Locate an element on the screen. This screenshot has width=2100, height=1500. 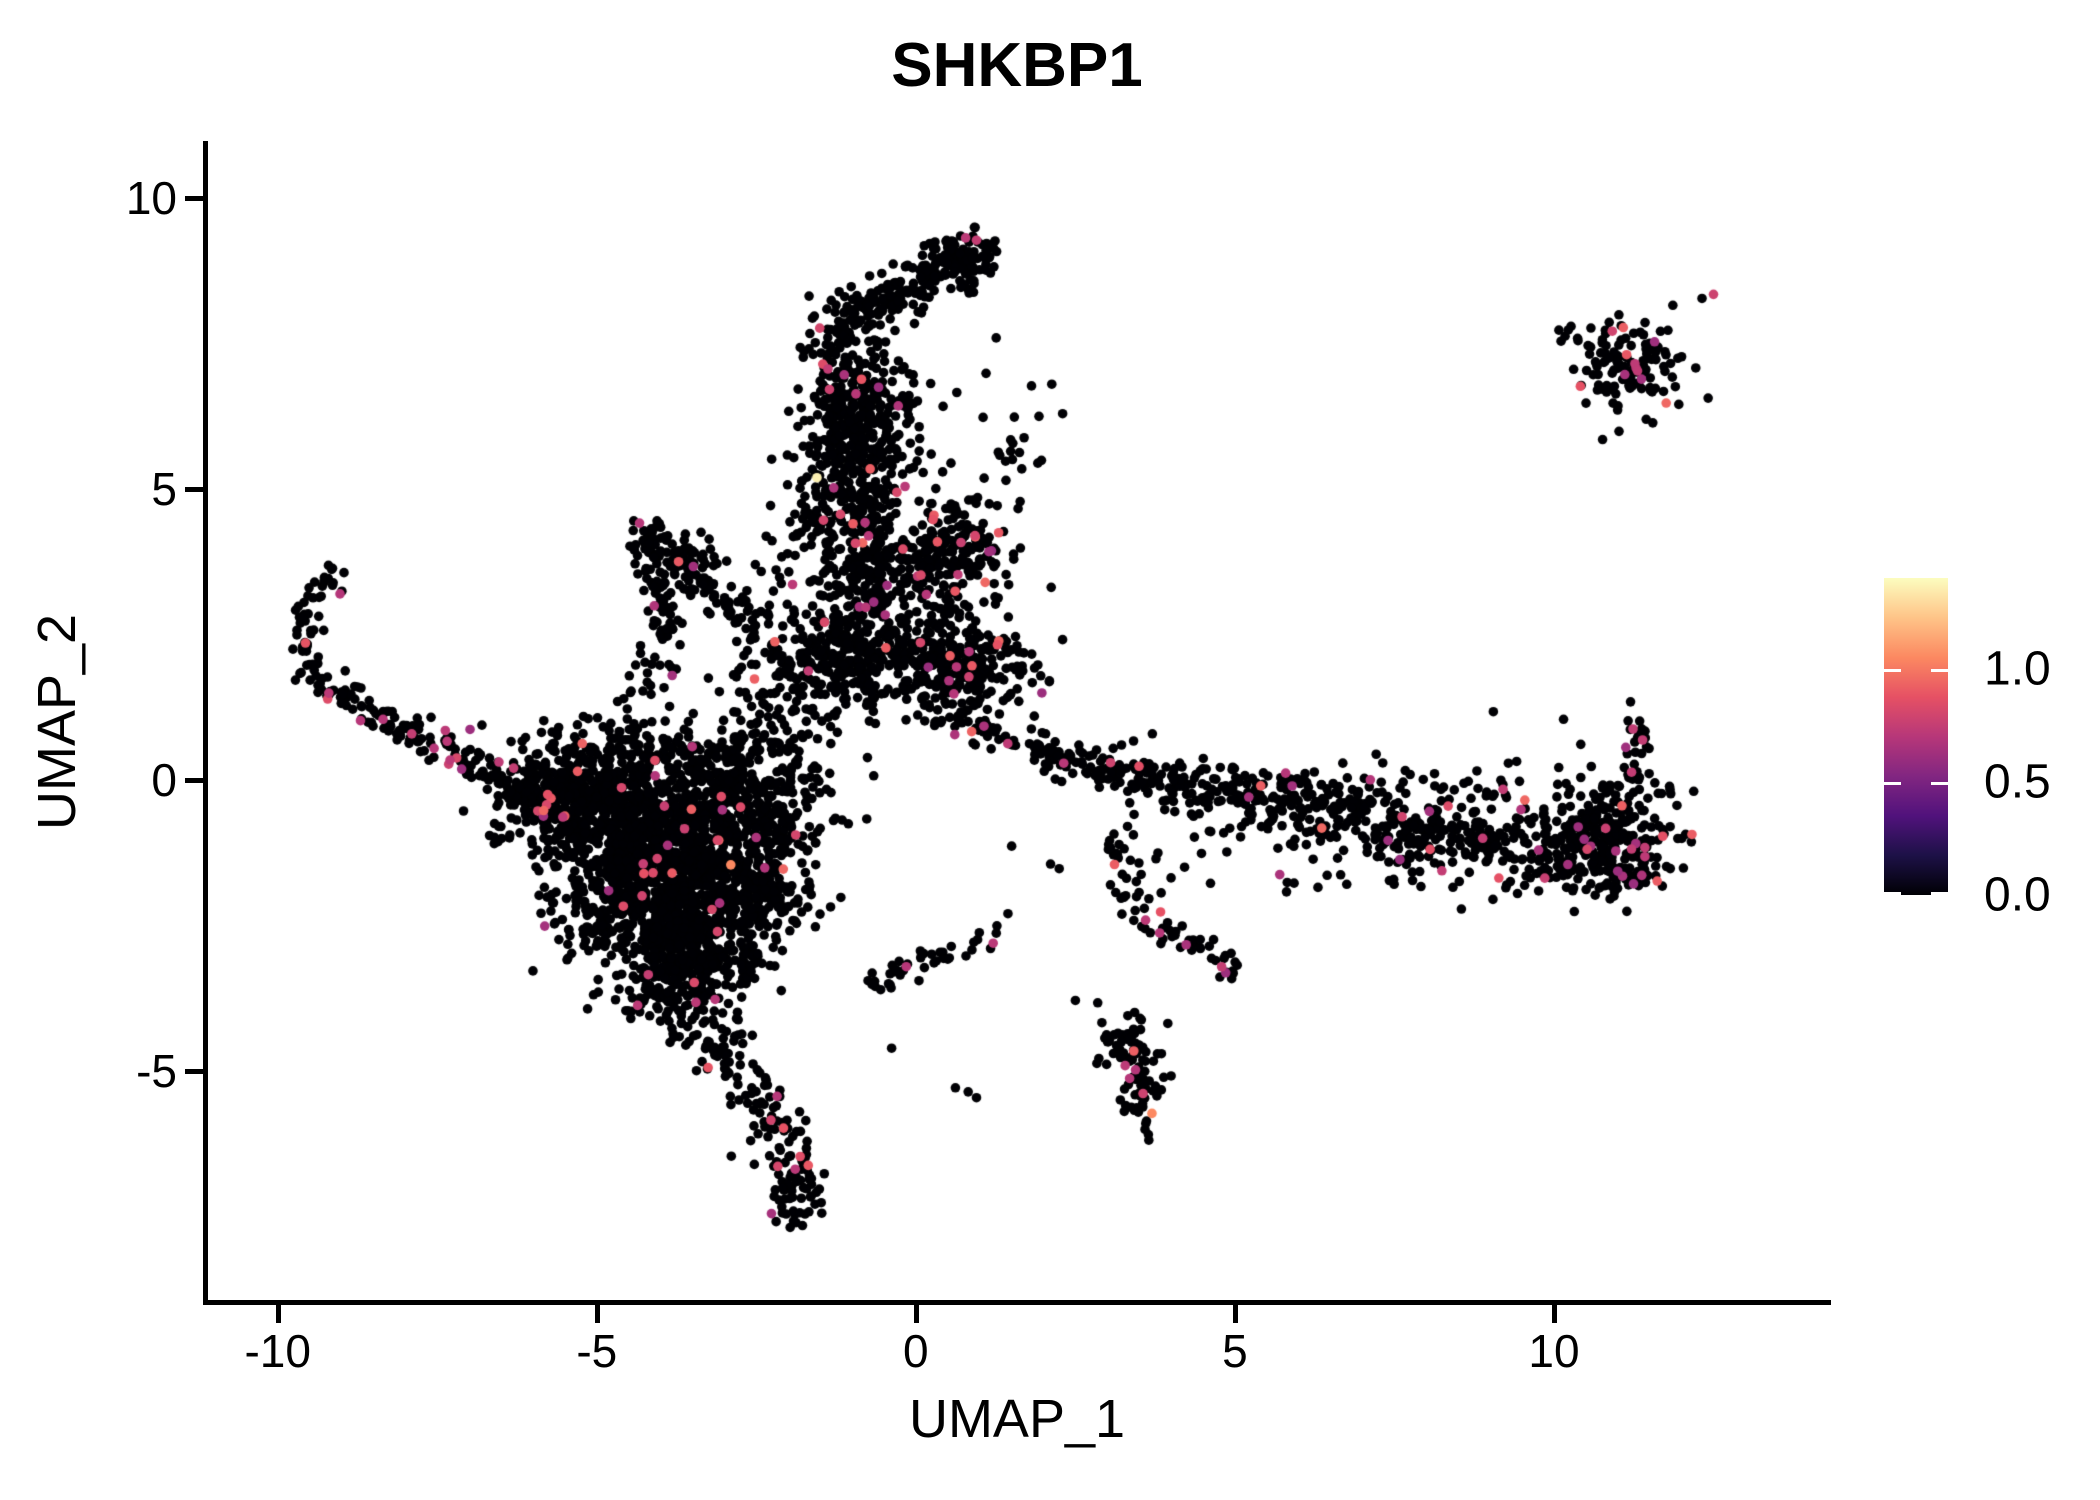
colorbar-tick-label: 0.5 is located at coordinates (2017, 782).